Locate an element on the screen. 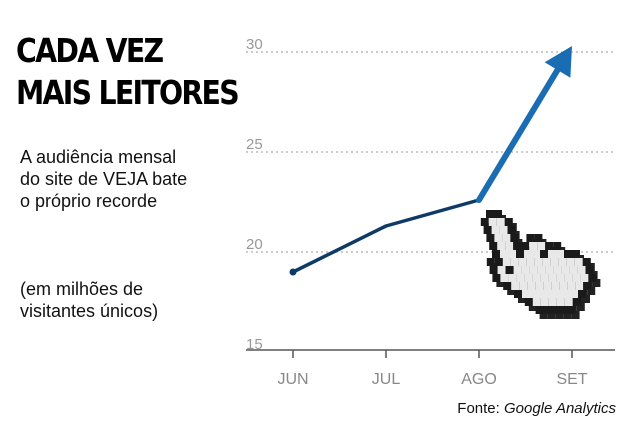 This screenshot has height=442, width=640. unit-note: (em milhões de visitantes únicos) is located at coordinates (89, 300).